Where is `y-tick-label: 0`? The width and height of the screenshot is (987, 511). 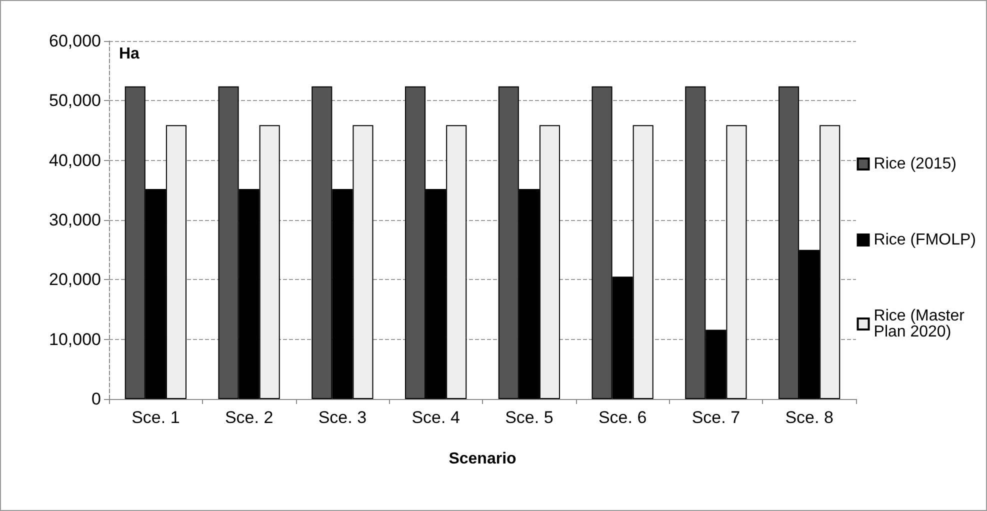
y-tick-label: 0 is located at coordinates (96, 399).